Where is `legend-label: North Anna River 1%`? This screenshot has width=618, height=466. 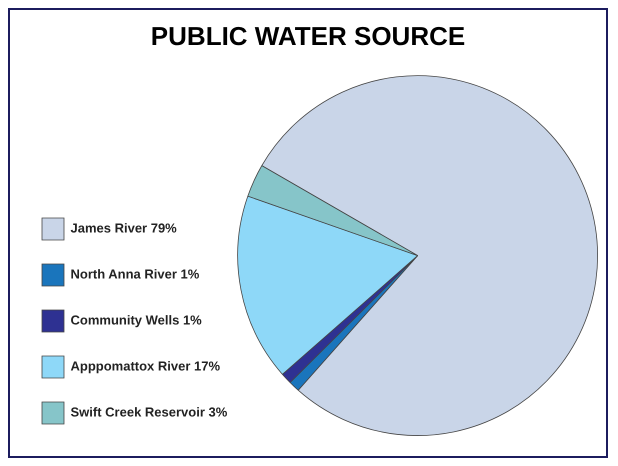 legend-label: North Anna River 1% is located at coordinates (135, 274).